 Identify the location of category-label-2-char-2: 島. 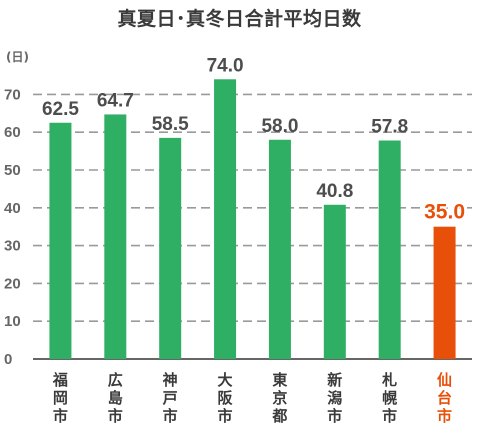
(115, 398).